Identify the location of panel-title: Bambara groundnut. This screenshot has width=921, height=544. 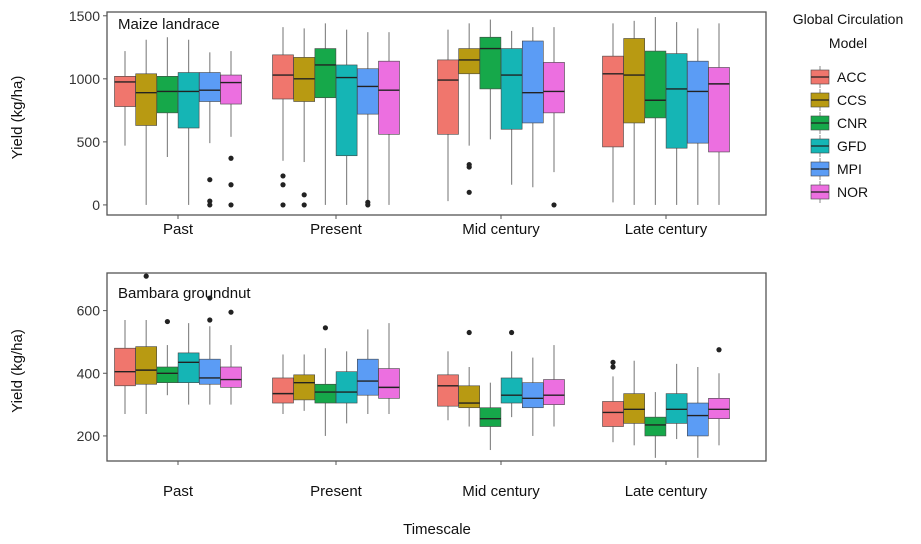
(184, 293).